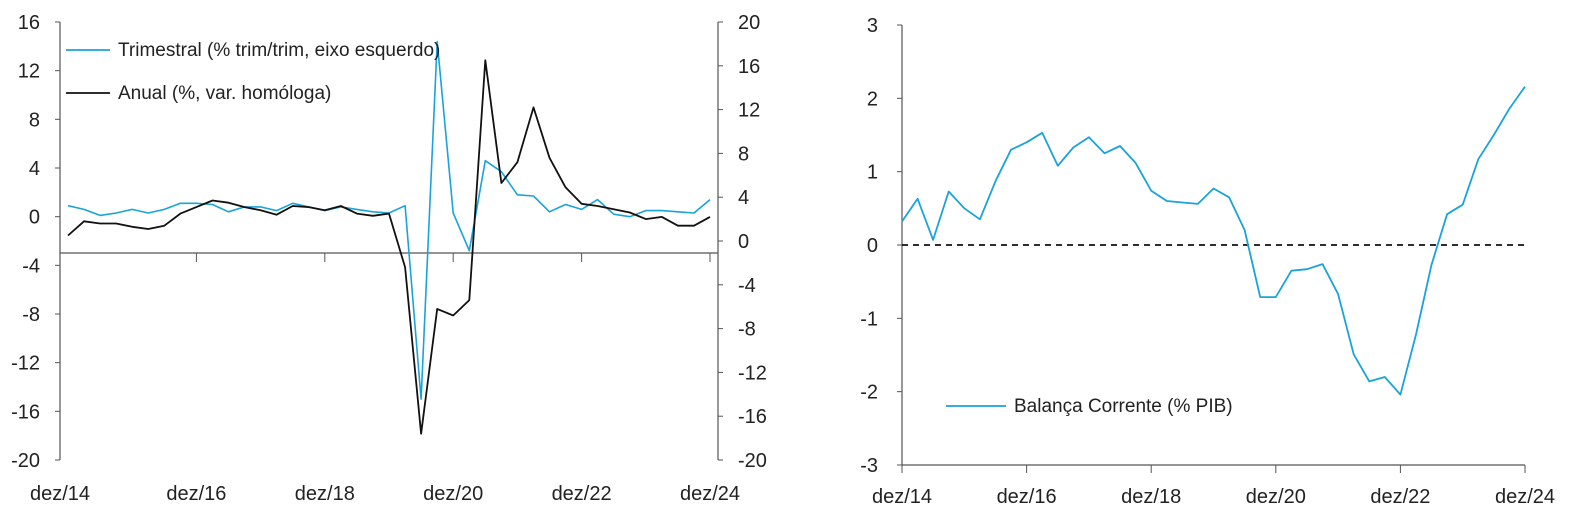 The image size is (1595, 528). Describe the element at coordinates (752, 461) in the screenshot. I see `right-y-tick-label: -20` at that location.